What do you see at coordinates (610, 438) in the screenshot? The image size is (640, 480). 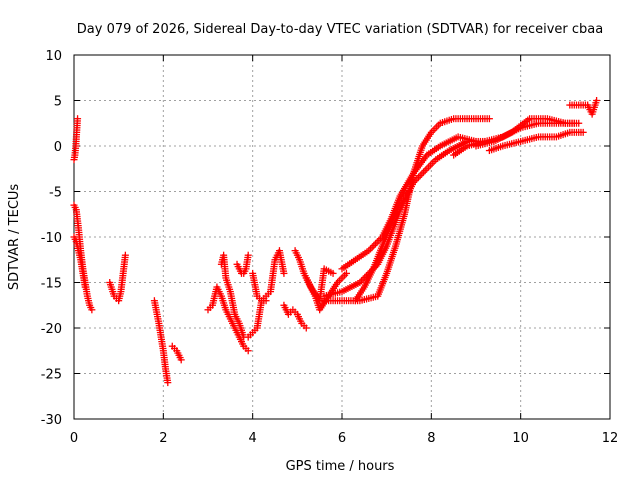 I see `x-tick-label: 12` at bounding box center [610, 438].